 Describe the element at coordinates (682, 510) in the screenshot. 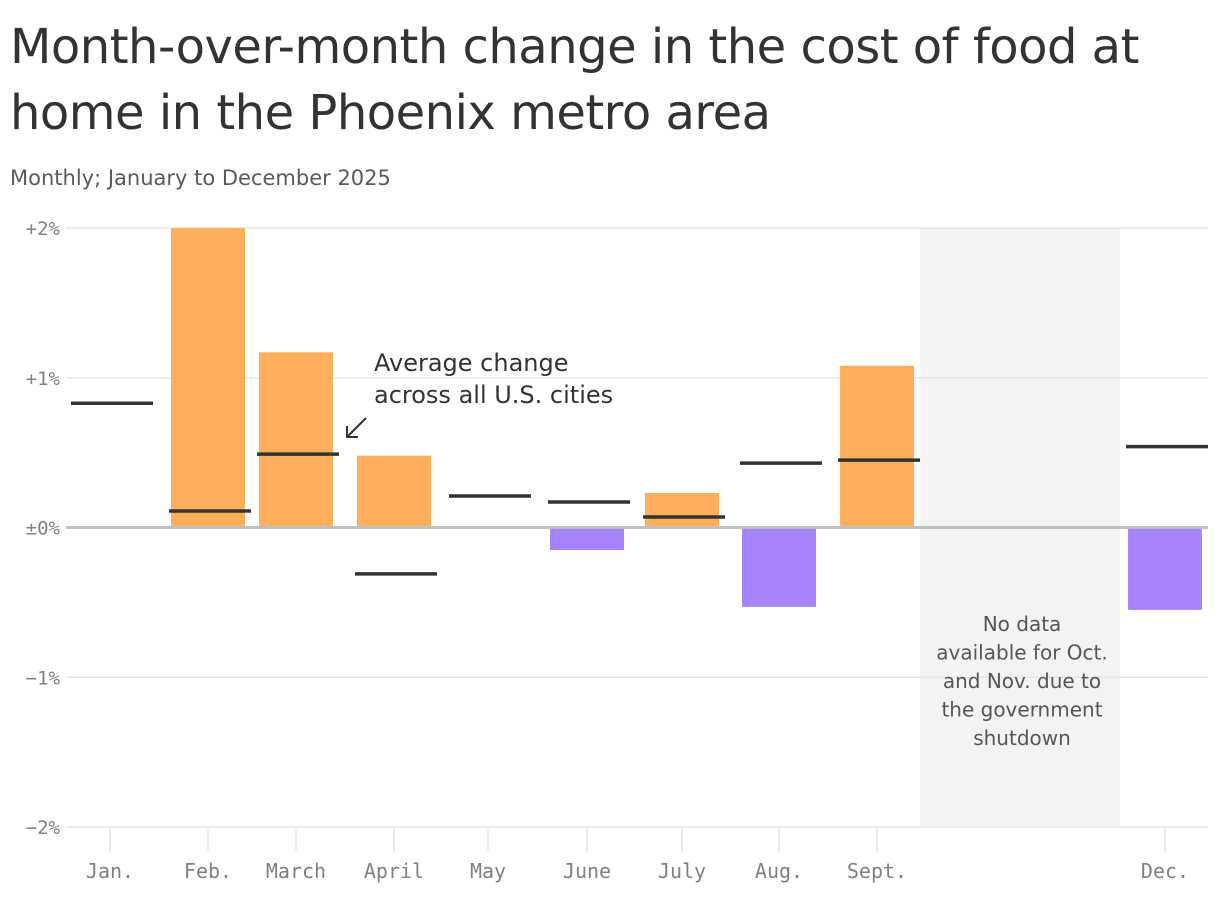

I see `bar-july` at that location.